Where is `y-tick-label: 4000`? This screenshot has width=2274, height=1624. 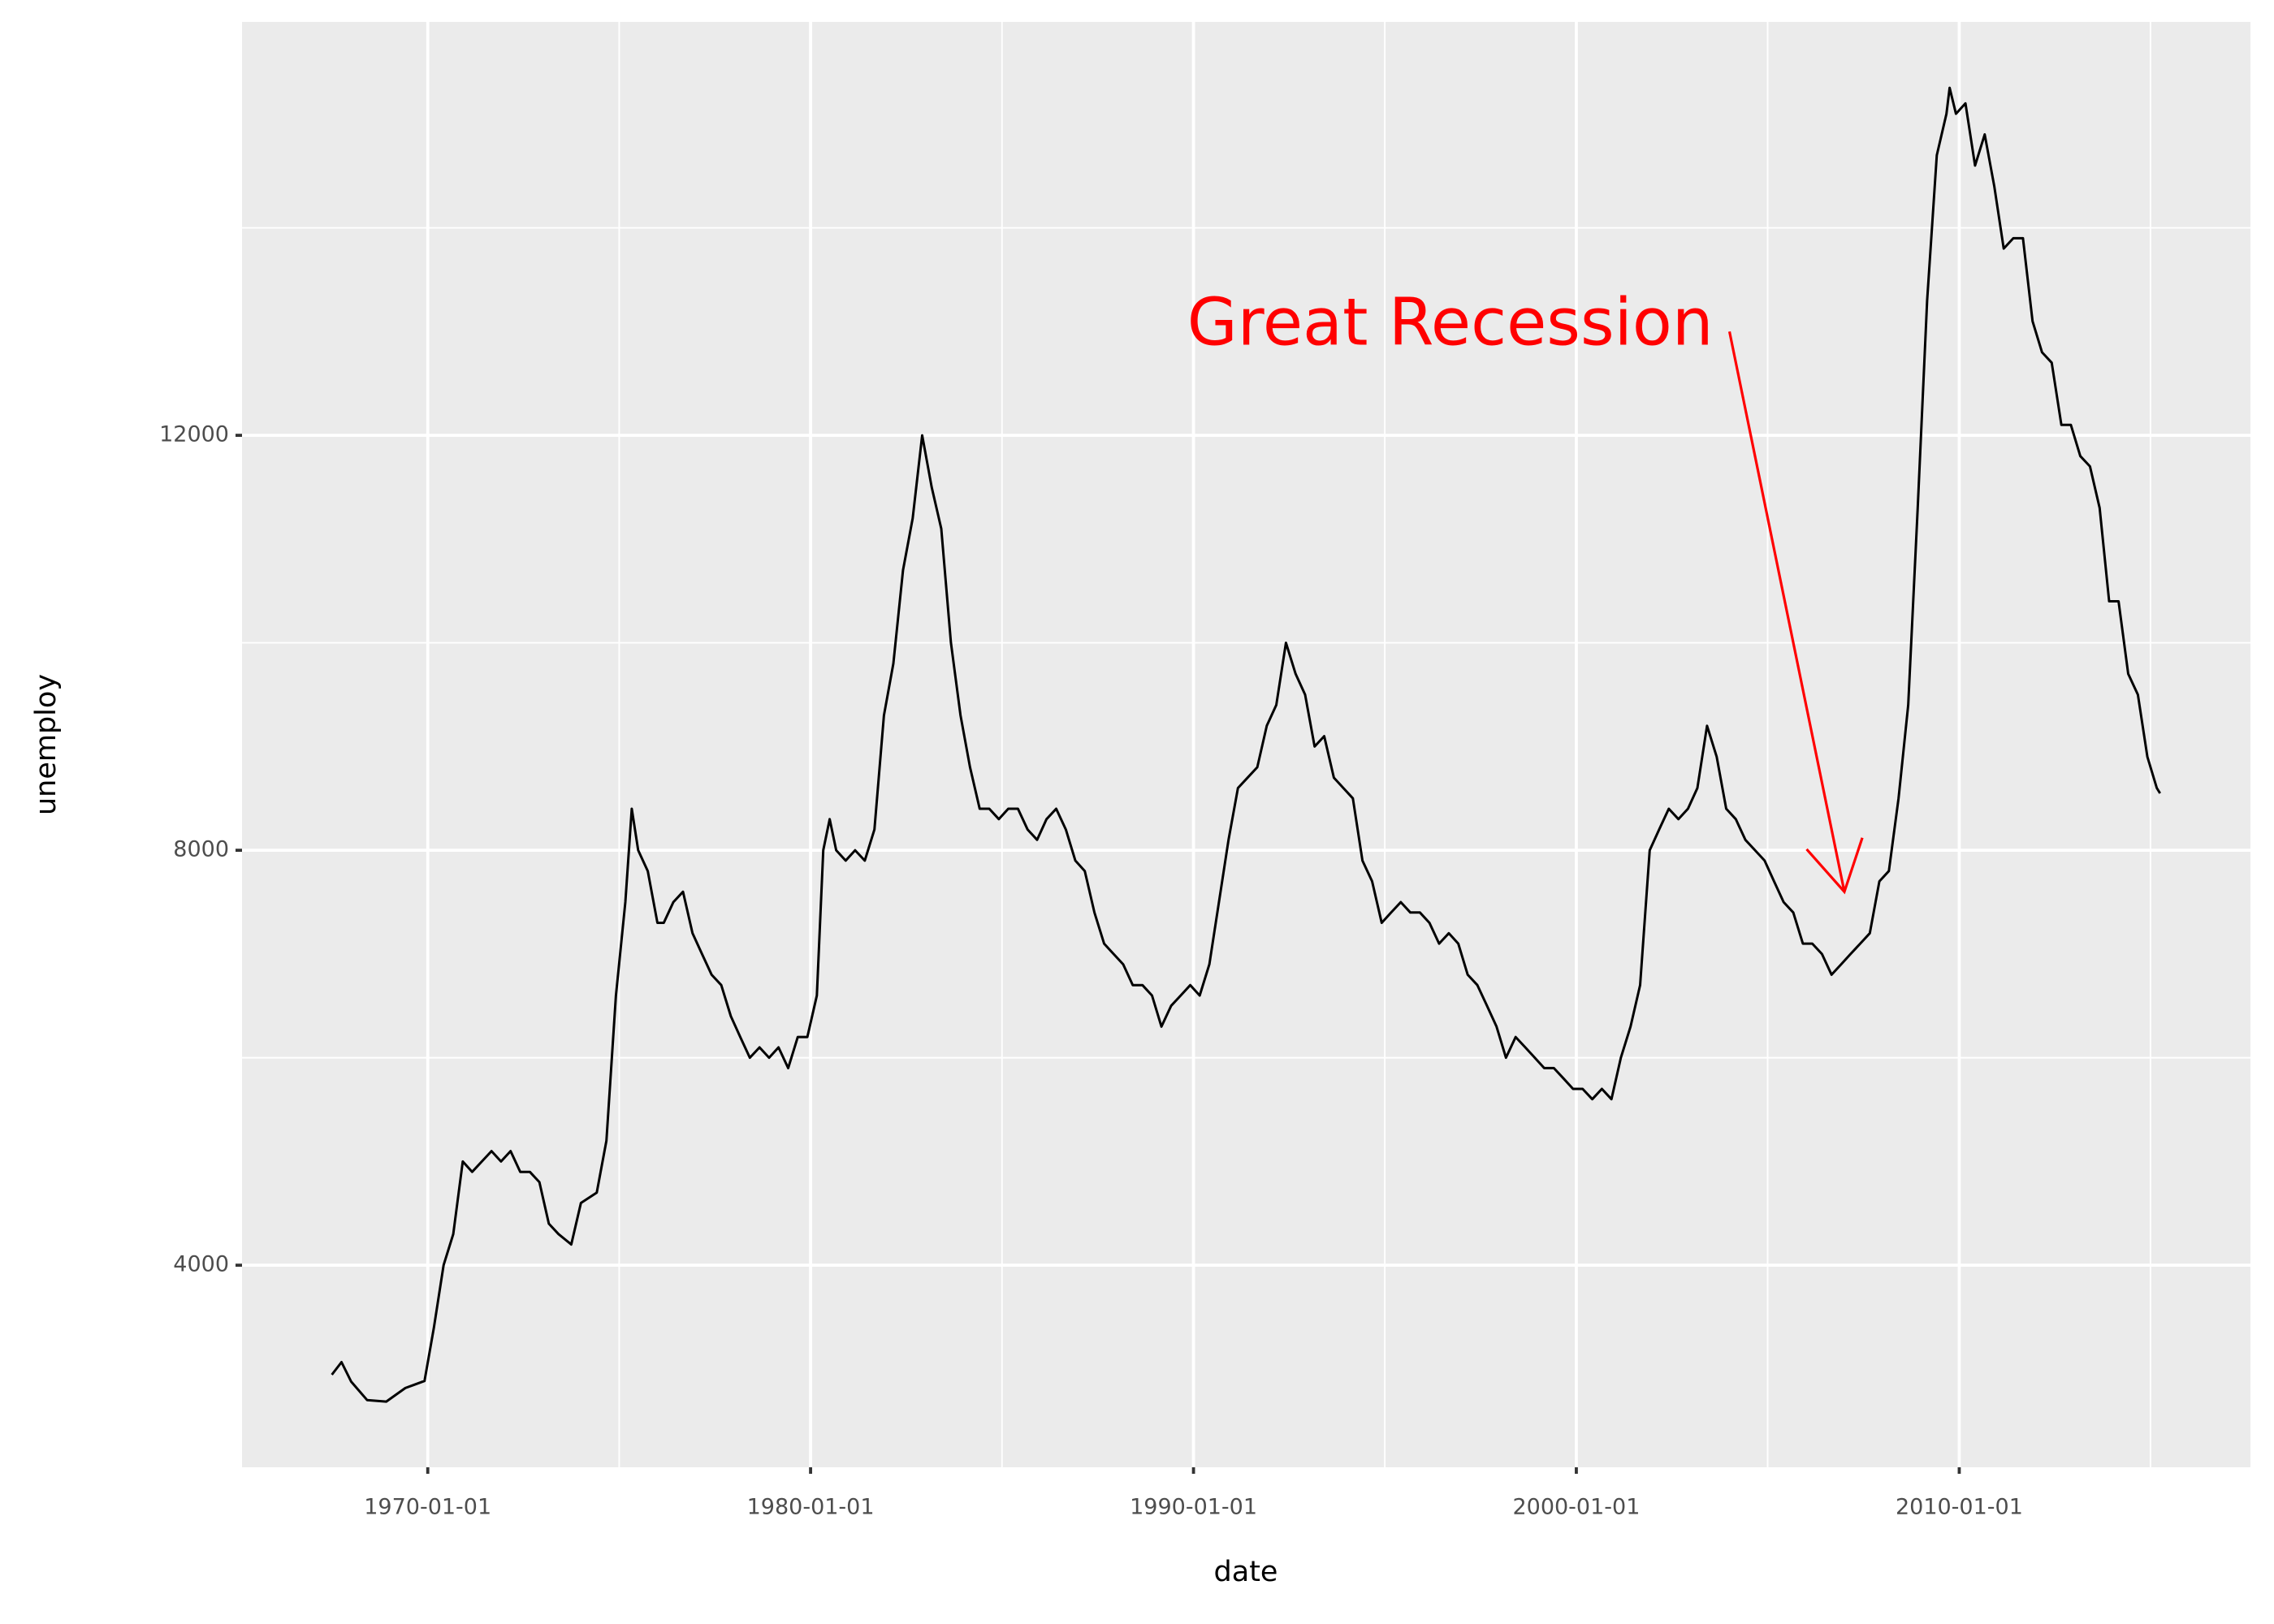
y-tick-label: 4000 is located at coordinates (201, 1264).